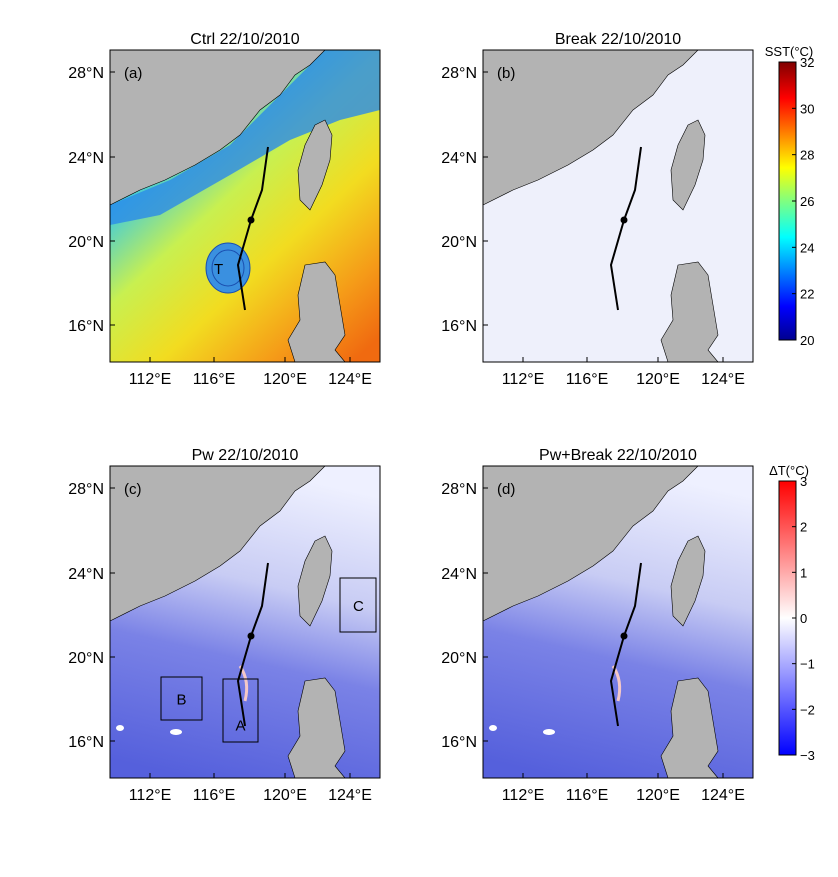 This screenshot has width=838, height=877. I want to click on colorbar-tick-label: 26, so click(807, 201).